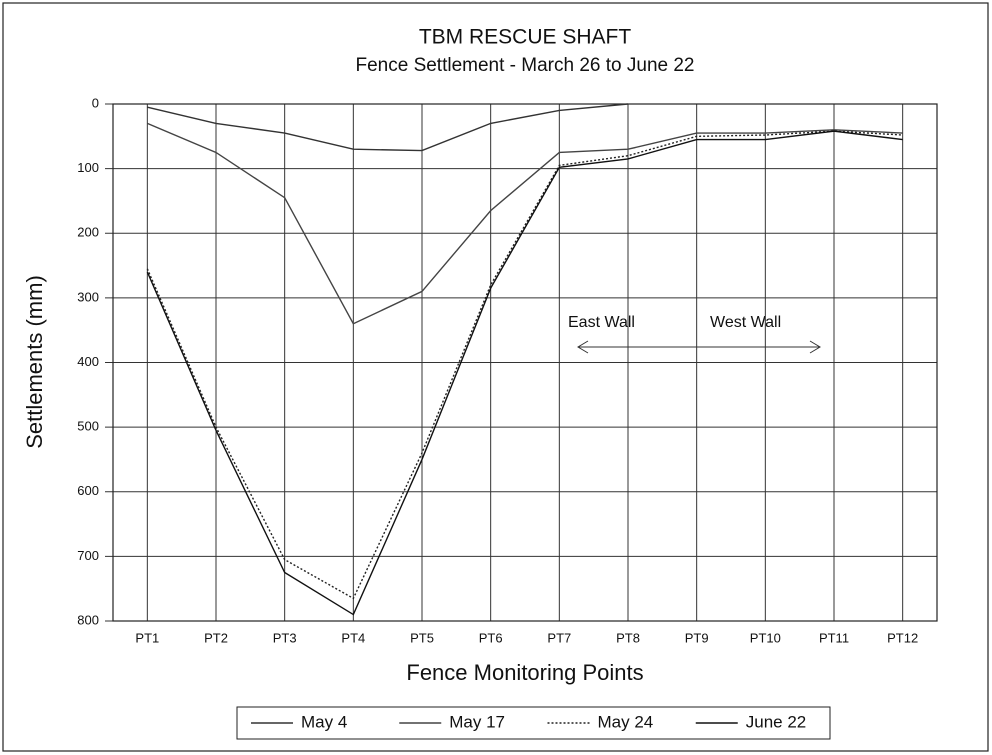 Image resolution: width=992 pixels, height=755 pixels. What do you see at coordinates (697, 637) in the screenshot?
I see `x-tick-label: PT9` at bounding box center [697, 637].